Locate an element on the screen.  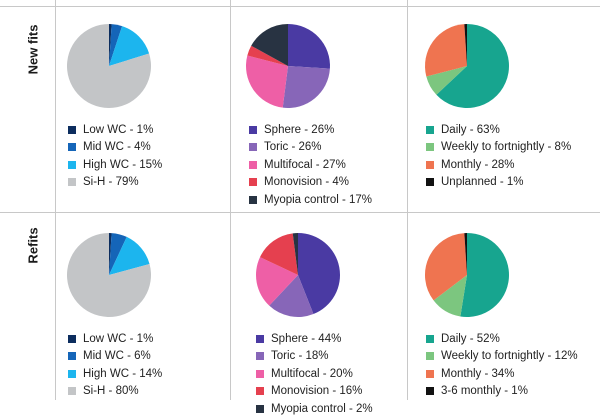
legend-label: Sphere - 26% is located at coordinates (299, 129).